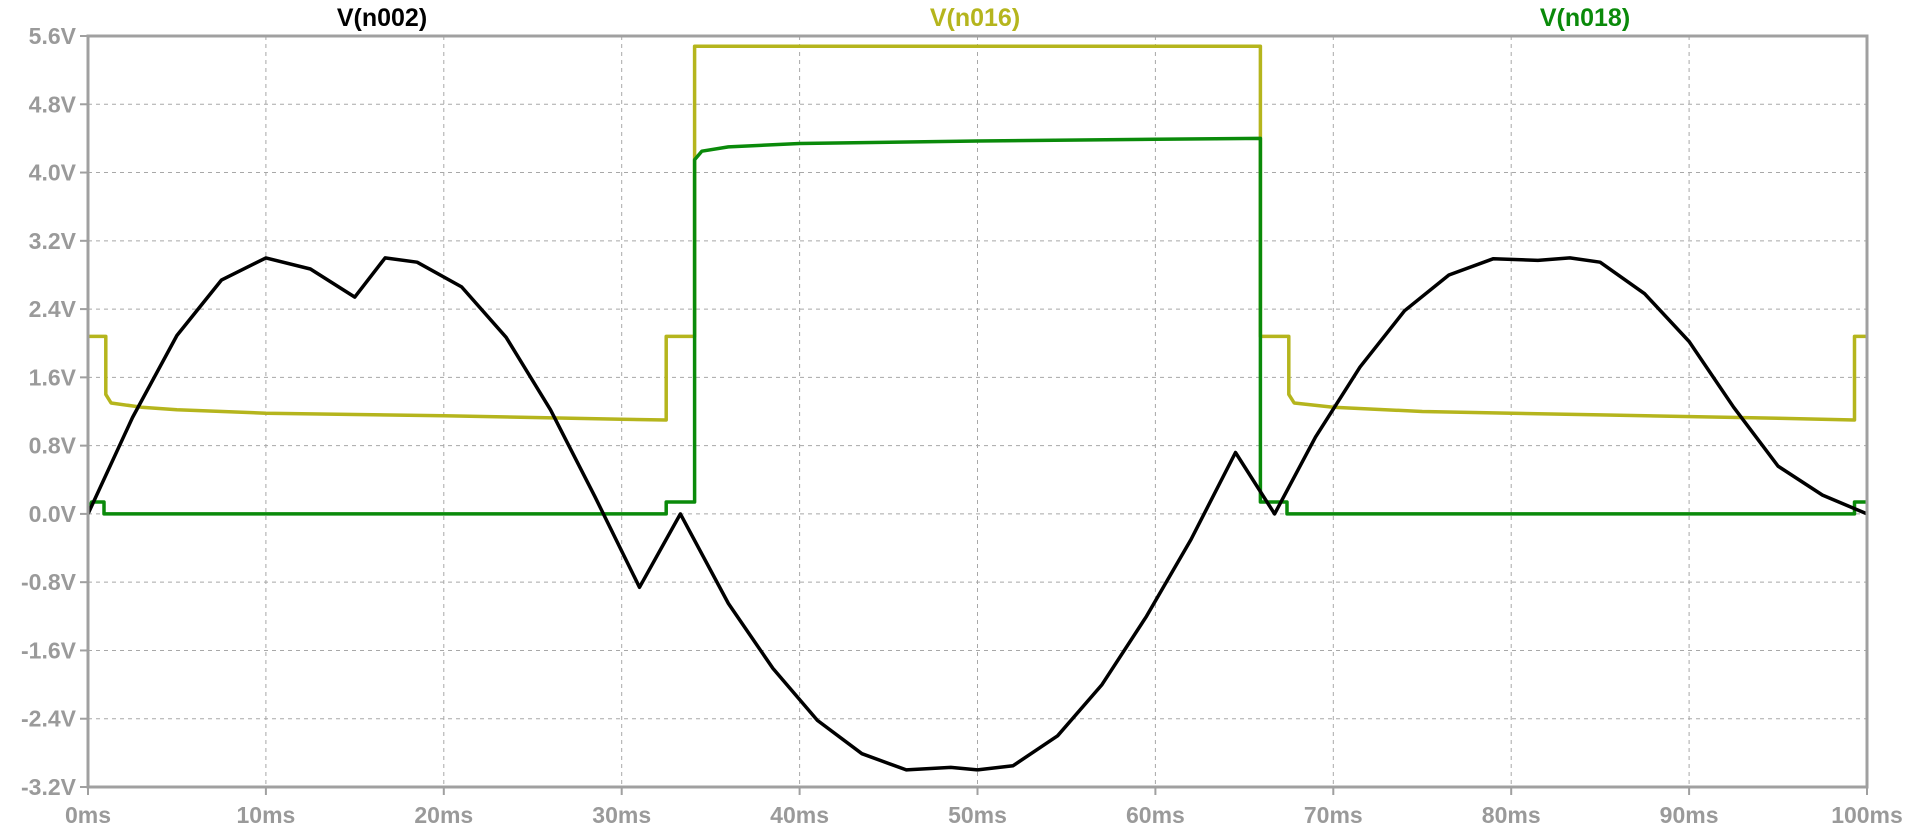 The height and width of the screenshot is (834, 1913). What do you see at coordinates (49, 650) in the screenshot?
I see `y-tick-label: -1.6V` at bounding box center [49, 650].